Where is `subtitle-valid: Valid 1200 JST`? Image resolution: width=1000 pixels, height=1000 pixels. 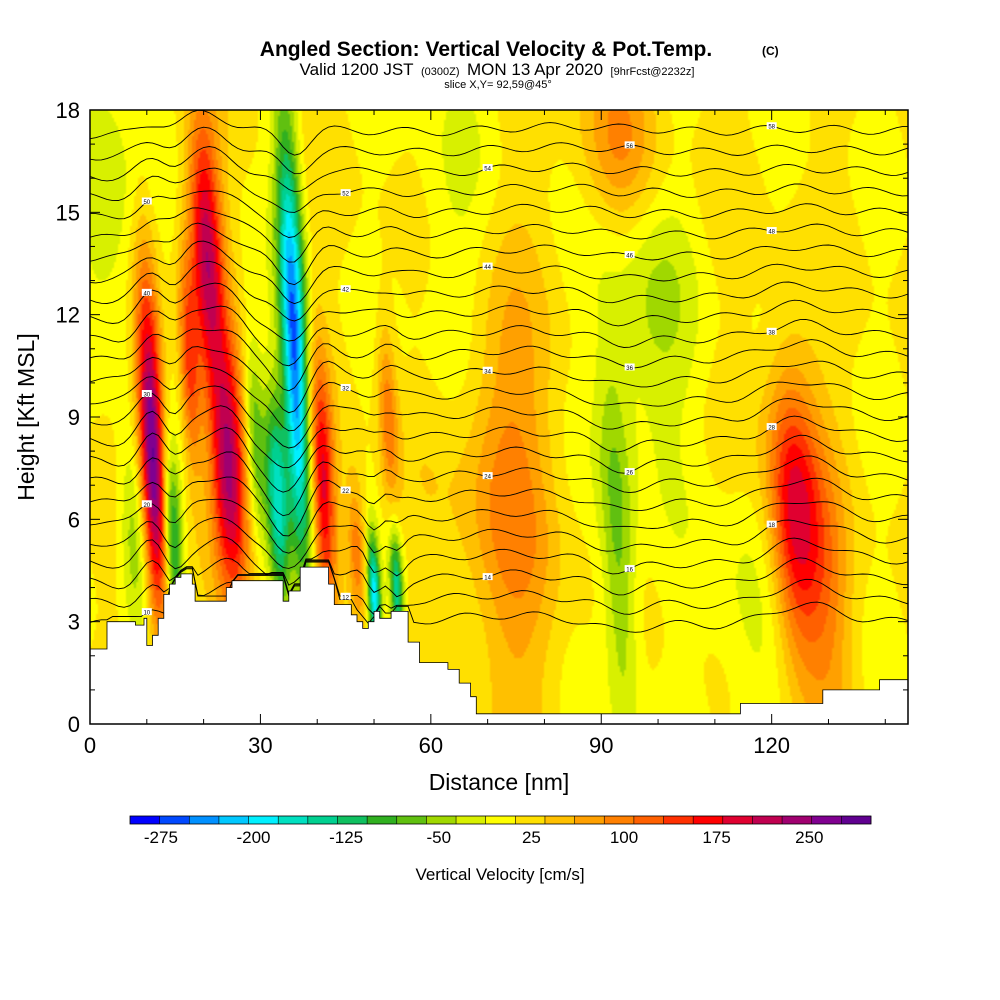
subtitle-valid: Valid 1200 JST is located at coordinates (357, 69).